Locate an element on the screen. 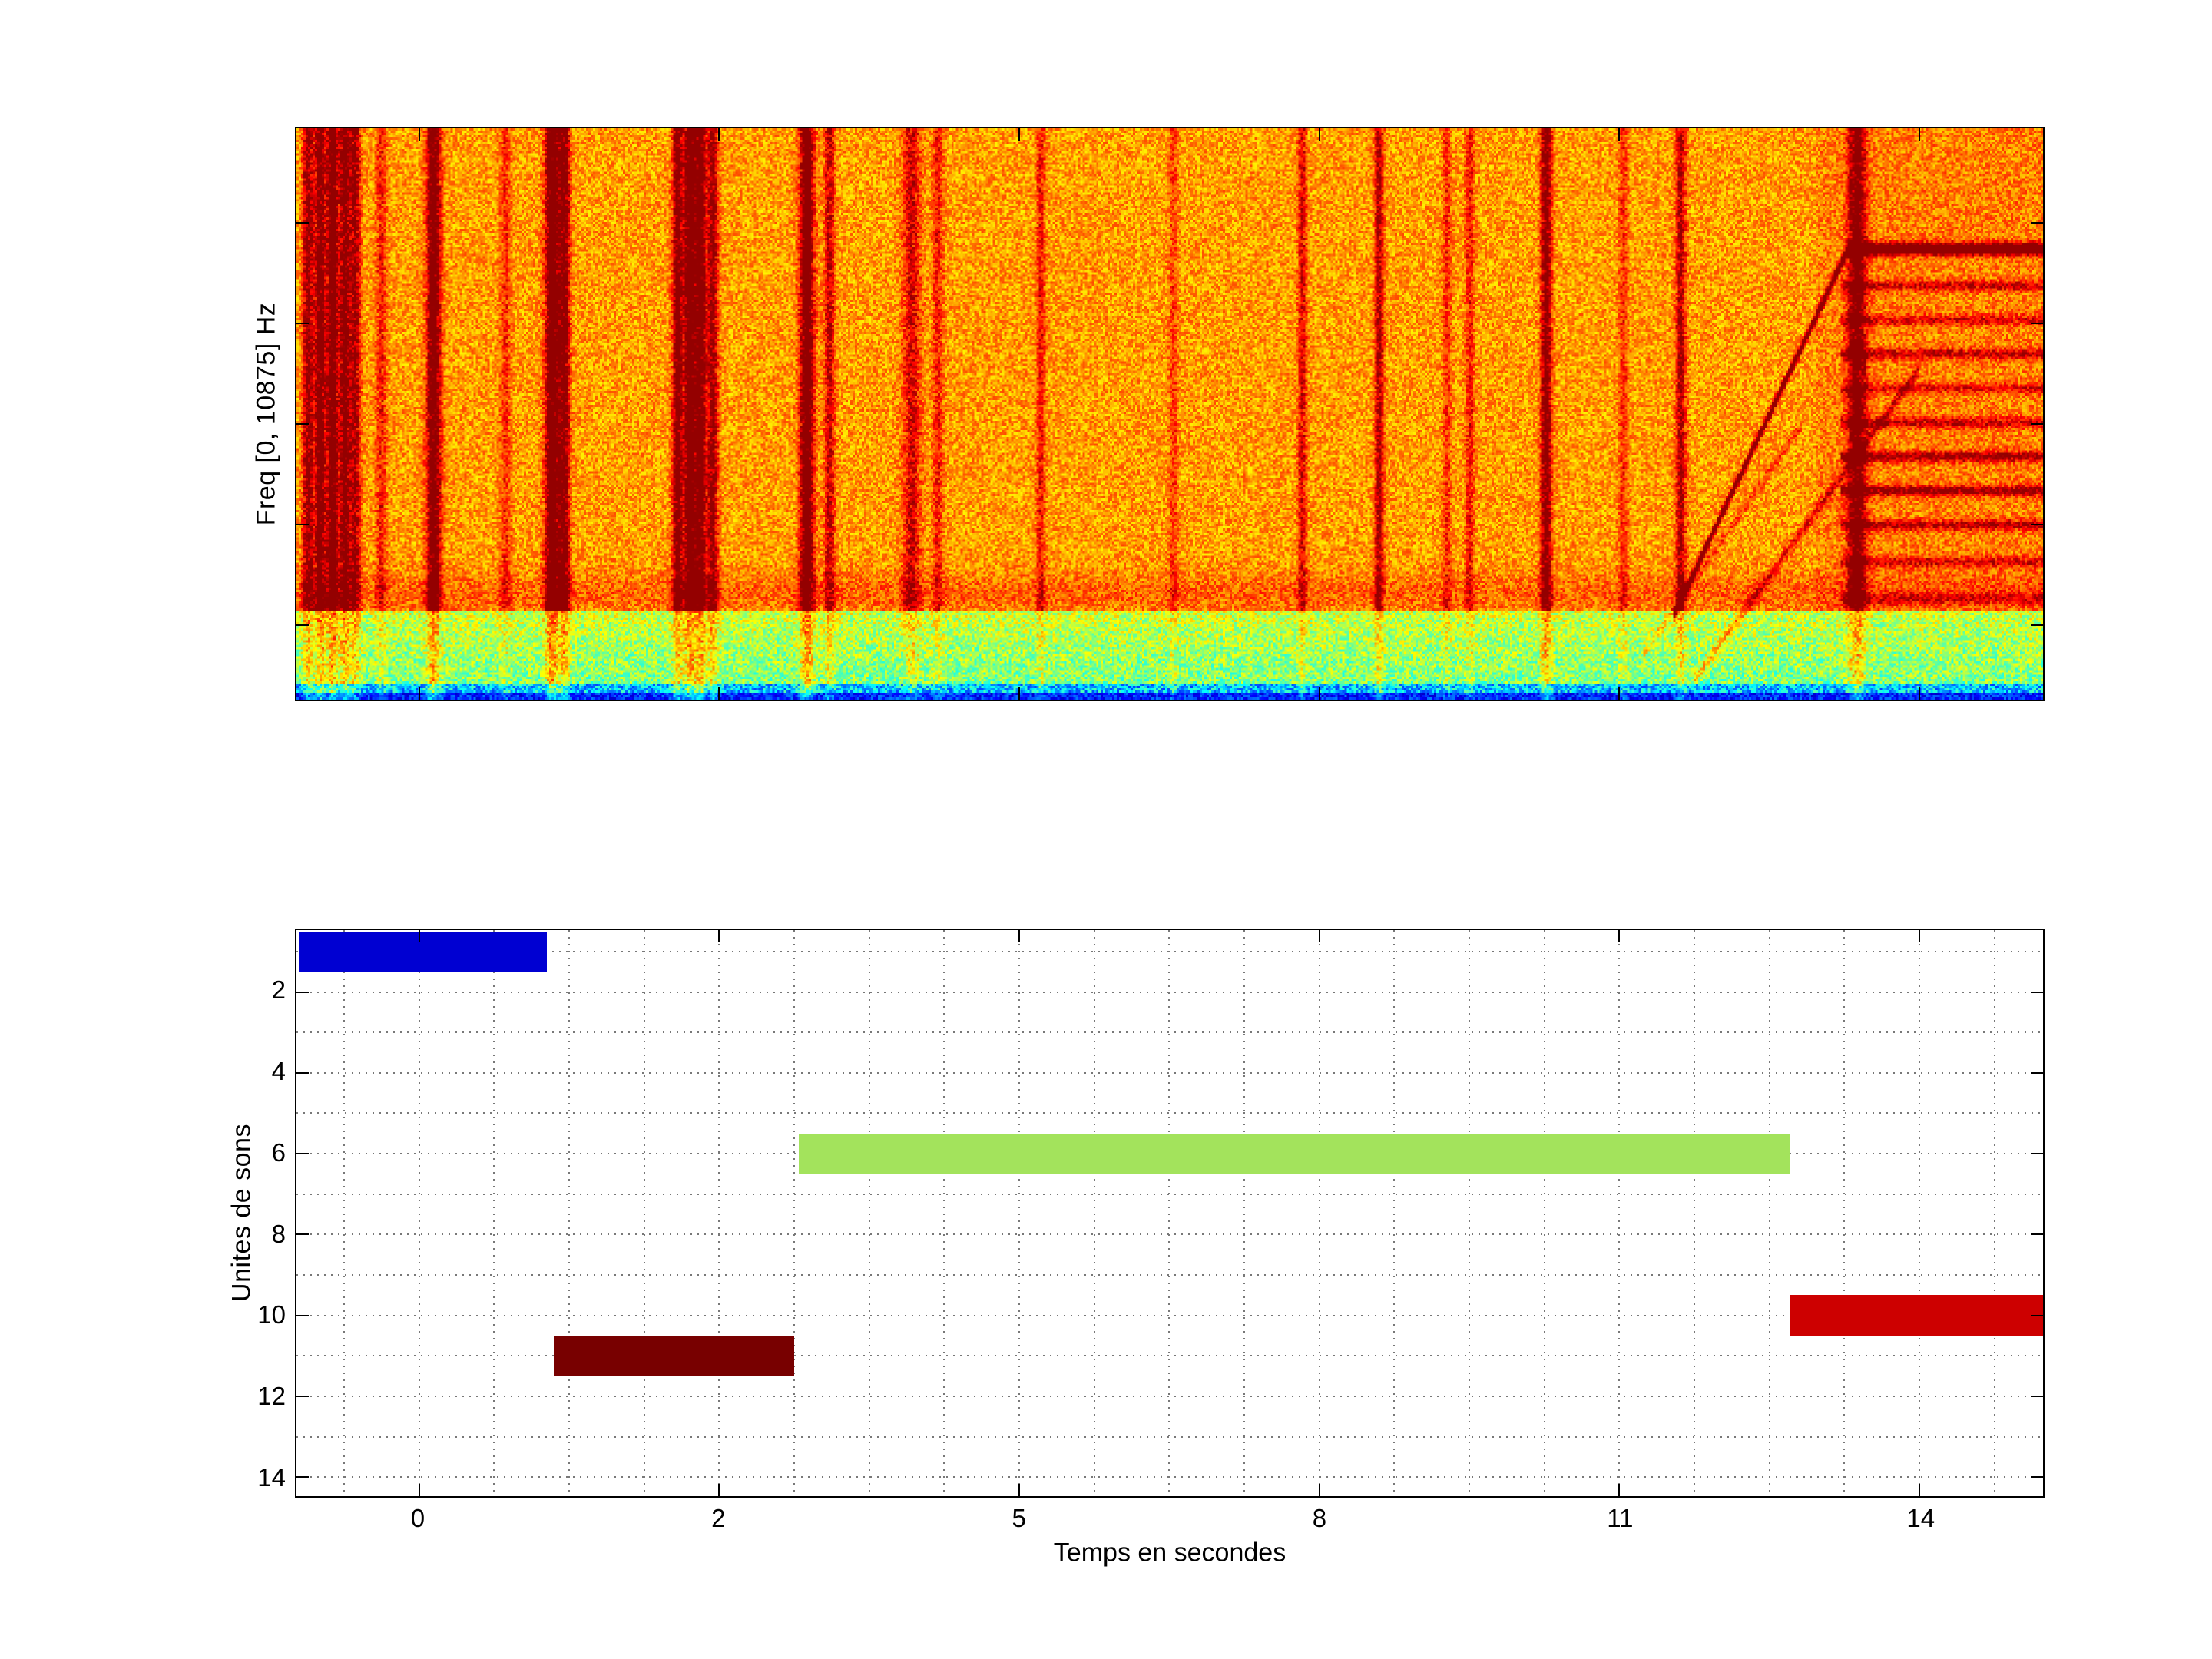  y-tick-label: 2 is located at coordinates (278, 990).